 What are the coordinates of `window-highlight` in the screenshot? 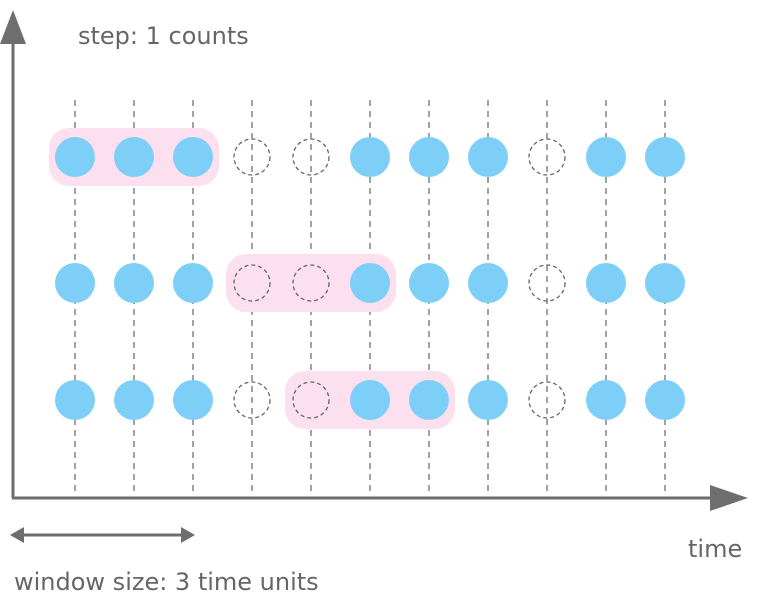 It's located at (311, 283).